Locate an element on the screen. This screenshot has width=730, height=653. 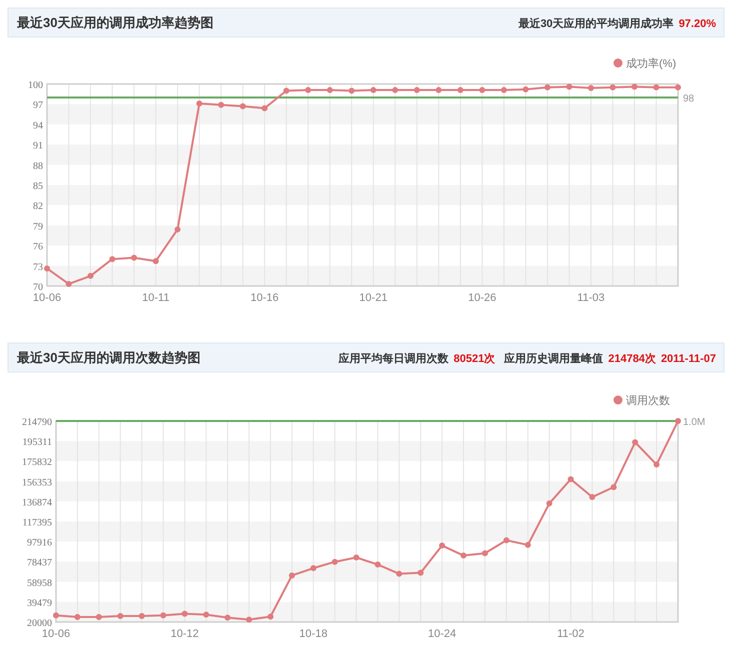
ref-line-label: 1.0M is located at coordinates (694, 422).